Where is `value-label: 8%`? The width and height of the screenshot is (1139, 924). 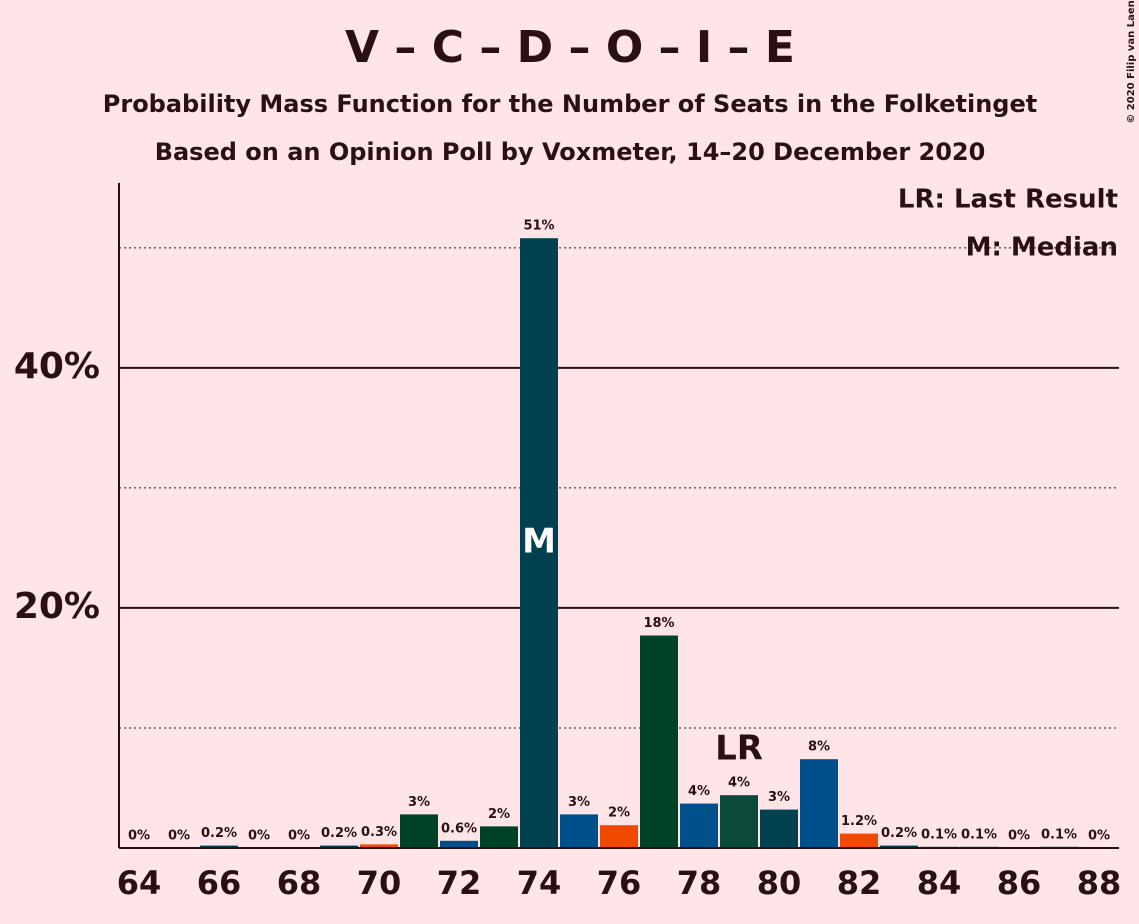
value-label: 8% is located at coordinates (819, 747).